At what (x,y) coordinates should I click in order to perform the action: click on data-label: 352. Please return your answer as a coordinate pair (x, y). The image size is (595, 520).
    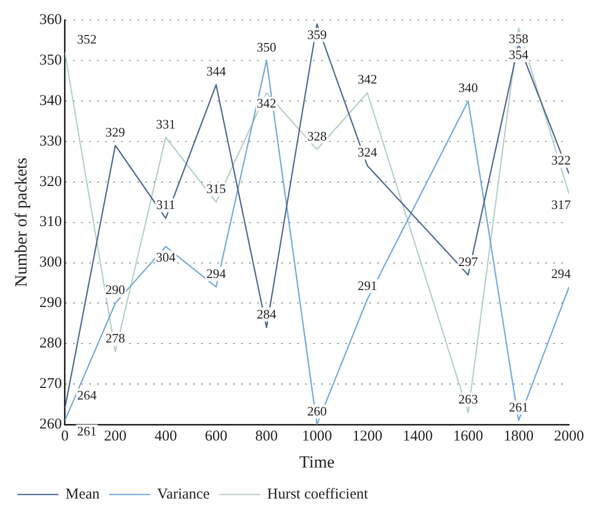
    Looking at the image, I should click on (87, 38).